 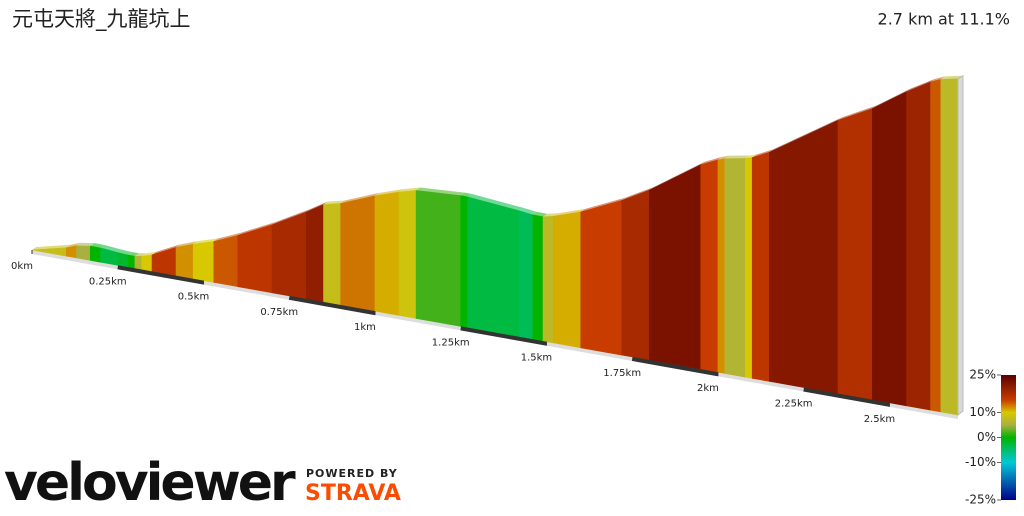 I want to click on x-tick-label: 2km, so click(x=708, y=388).